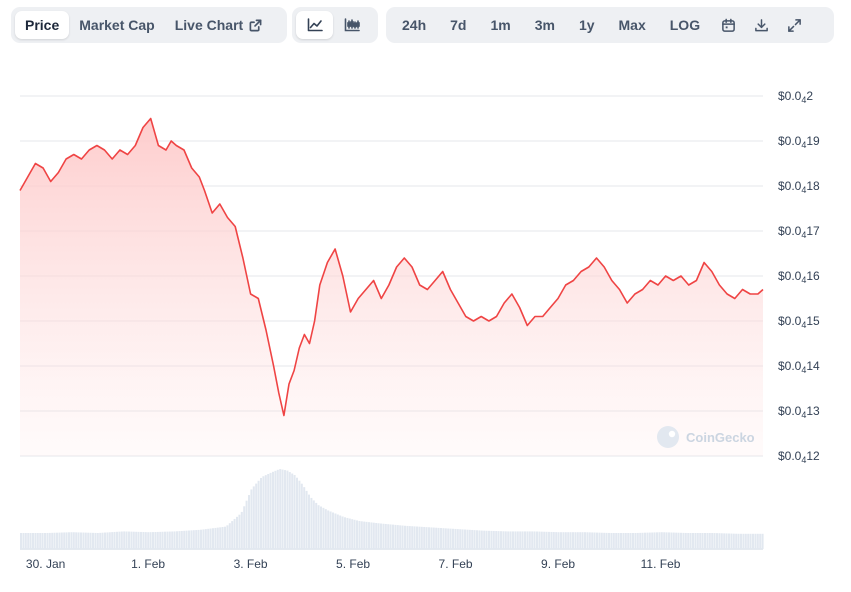 The image size is (851, 592). What do you see at coordinates (314, 25) in the screenshot?
I see `line-chart-button` at bounding box center [314, 25].